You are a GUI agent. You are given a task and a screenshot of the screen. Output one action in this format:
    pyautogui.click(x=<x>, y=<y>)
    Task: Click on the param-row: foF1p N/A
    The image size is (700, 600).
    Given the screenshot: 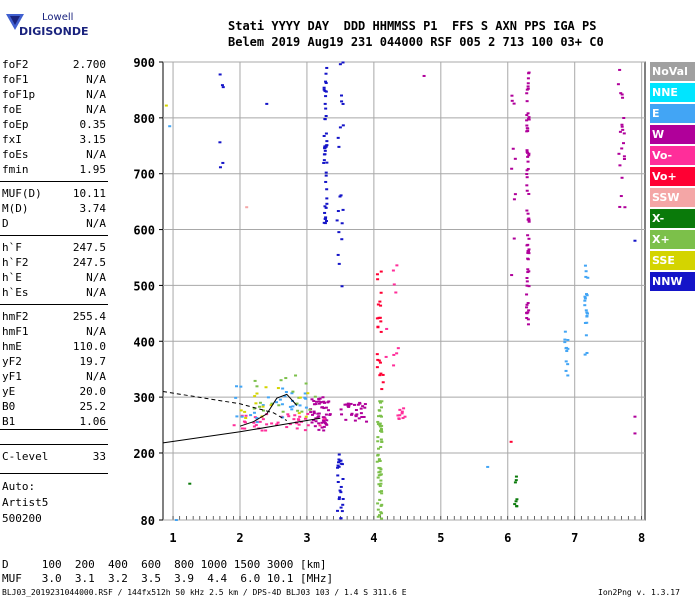 What is the action you would take?
    pyautogui.click(x=54, y=95)
    